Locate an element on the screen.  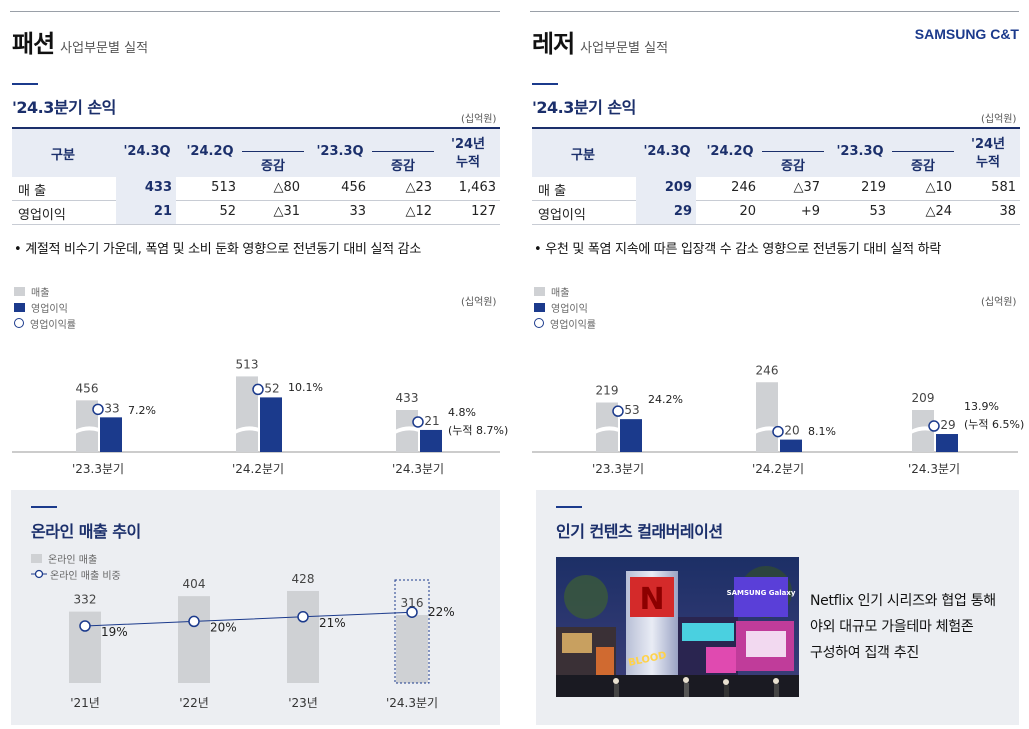
online-sales-label: 404 is located at coordinates (194, 584).